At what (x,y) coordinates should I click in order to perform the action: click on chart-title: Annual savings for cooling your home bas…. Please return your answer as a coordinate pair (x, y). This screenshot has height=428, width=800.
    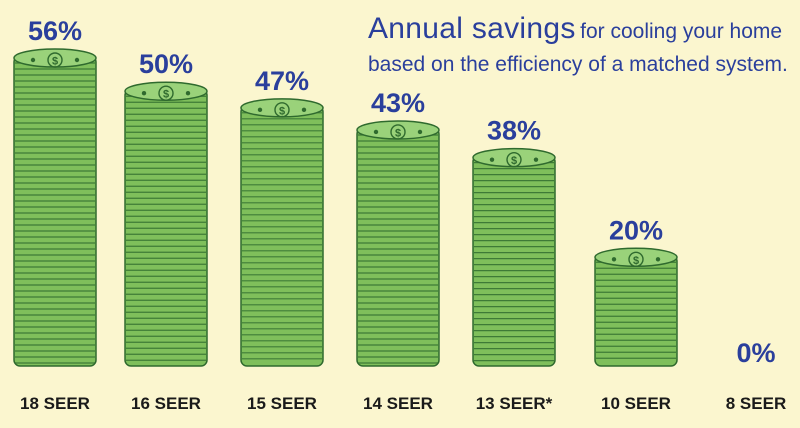
    Looking at the image, I should click on (583, 44).